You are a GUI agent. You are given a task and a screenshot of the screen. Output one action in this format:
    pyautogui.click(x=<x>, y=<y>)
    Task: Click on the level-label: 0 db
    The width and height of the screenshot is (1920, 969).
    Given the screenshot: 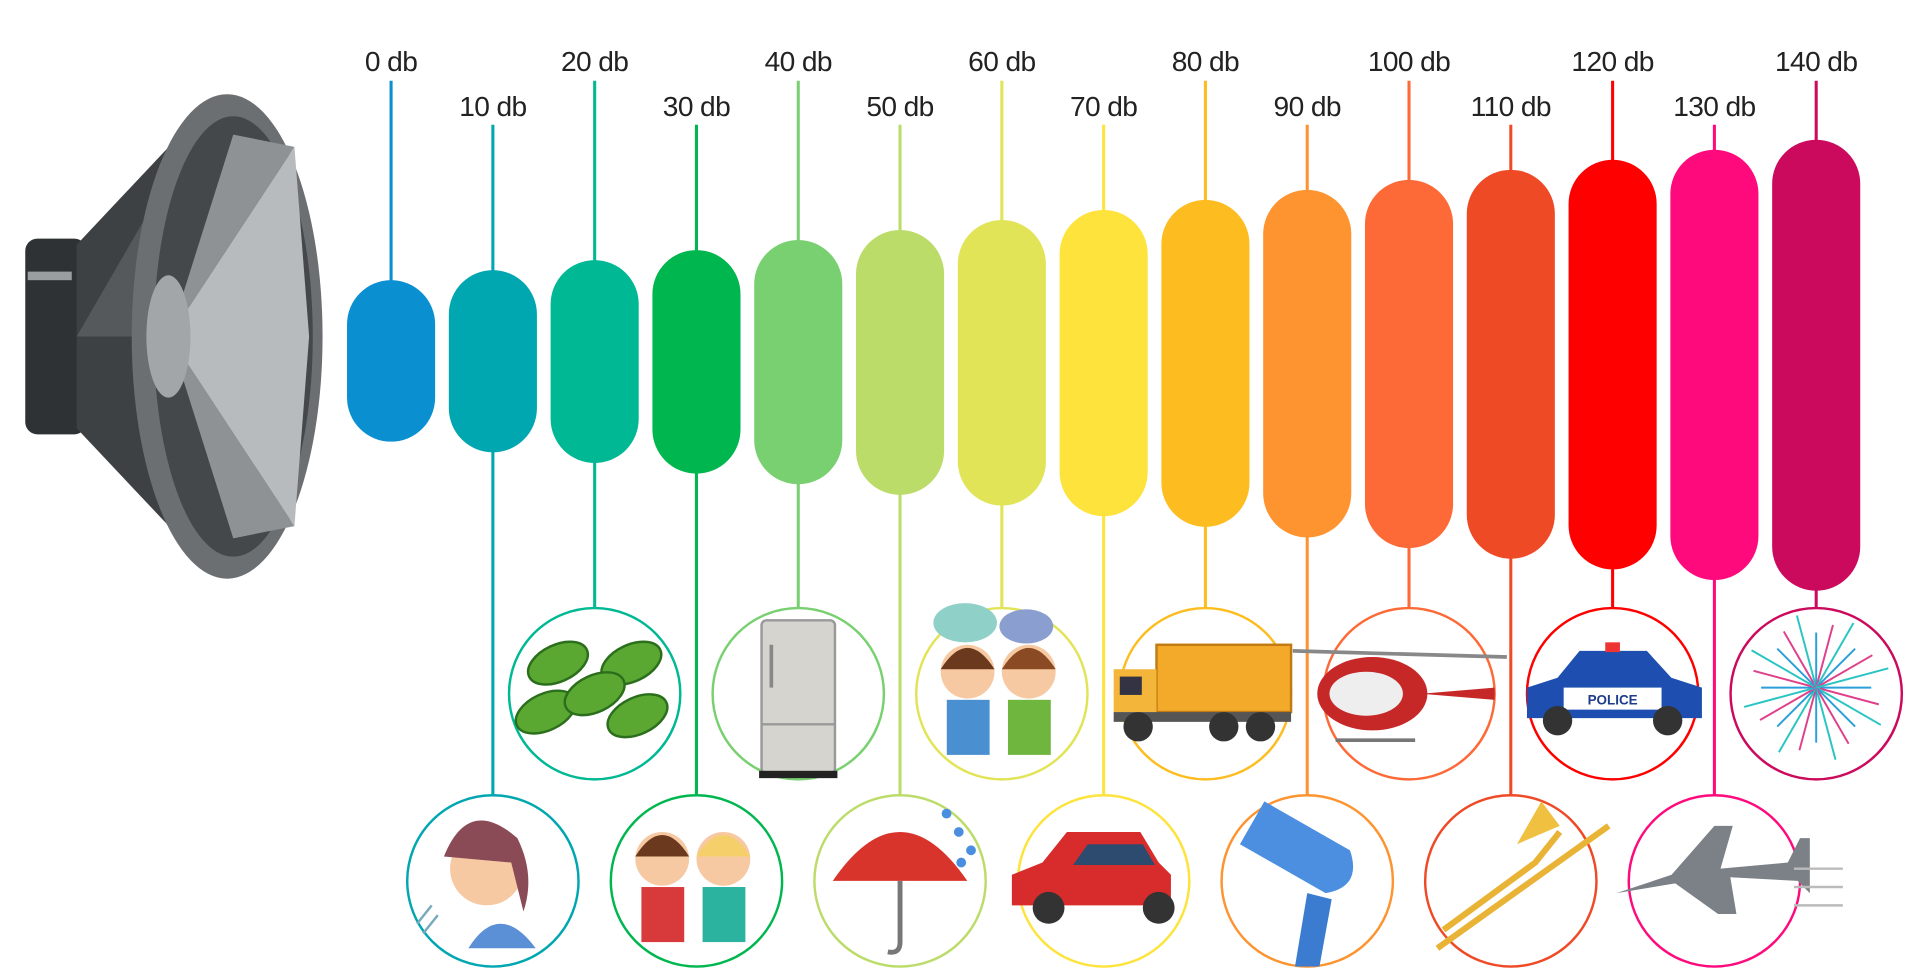 What is the action you would take?
    pyautogui.click(x=391, y=61)
    